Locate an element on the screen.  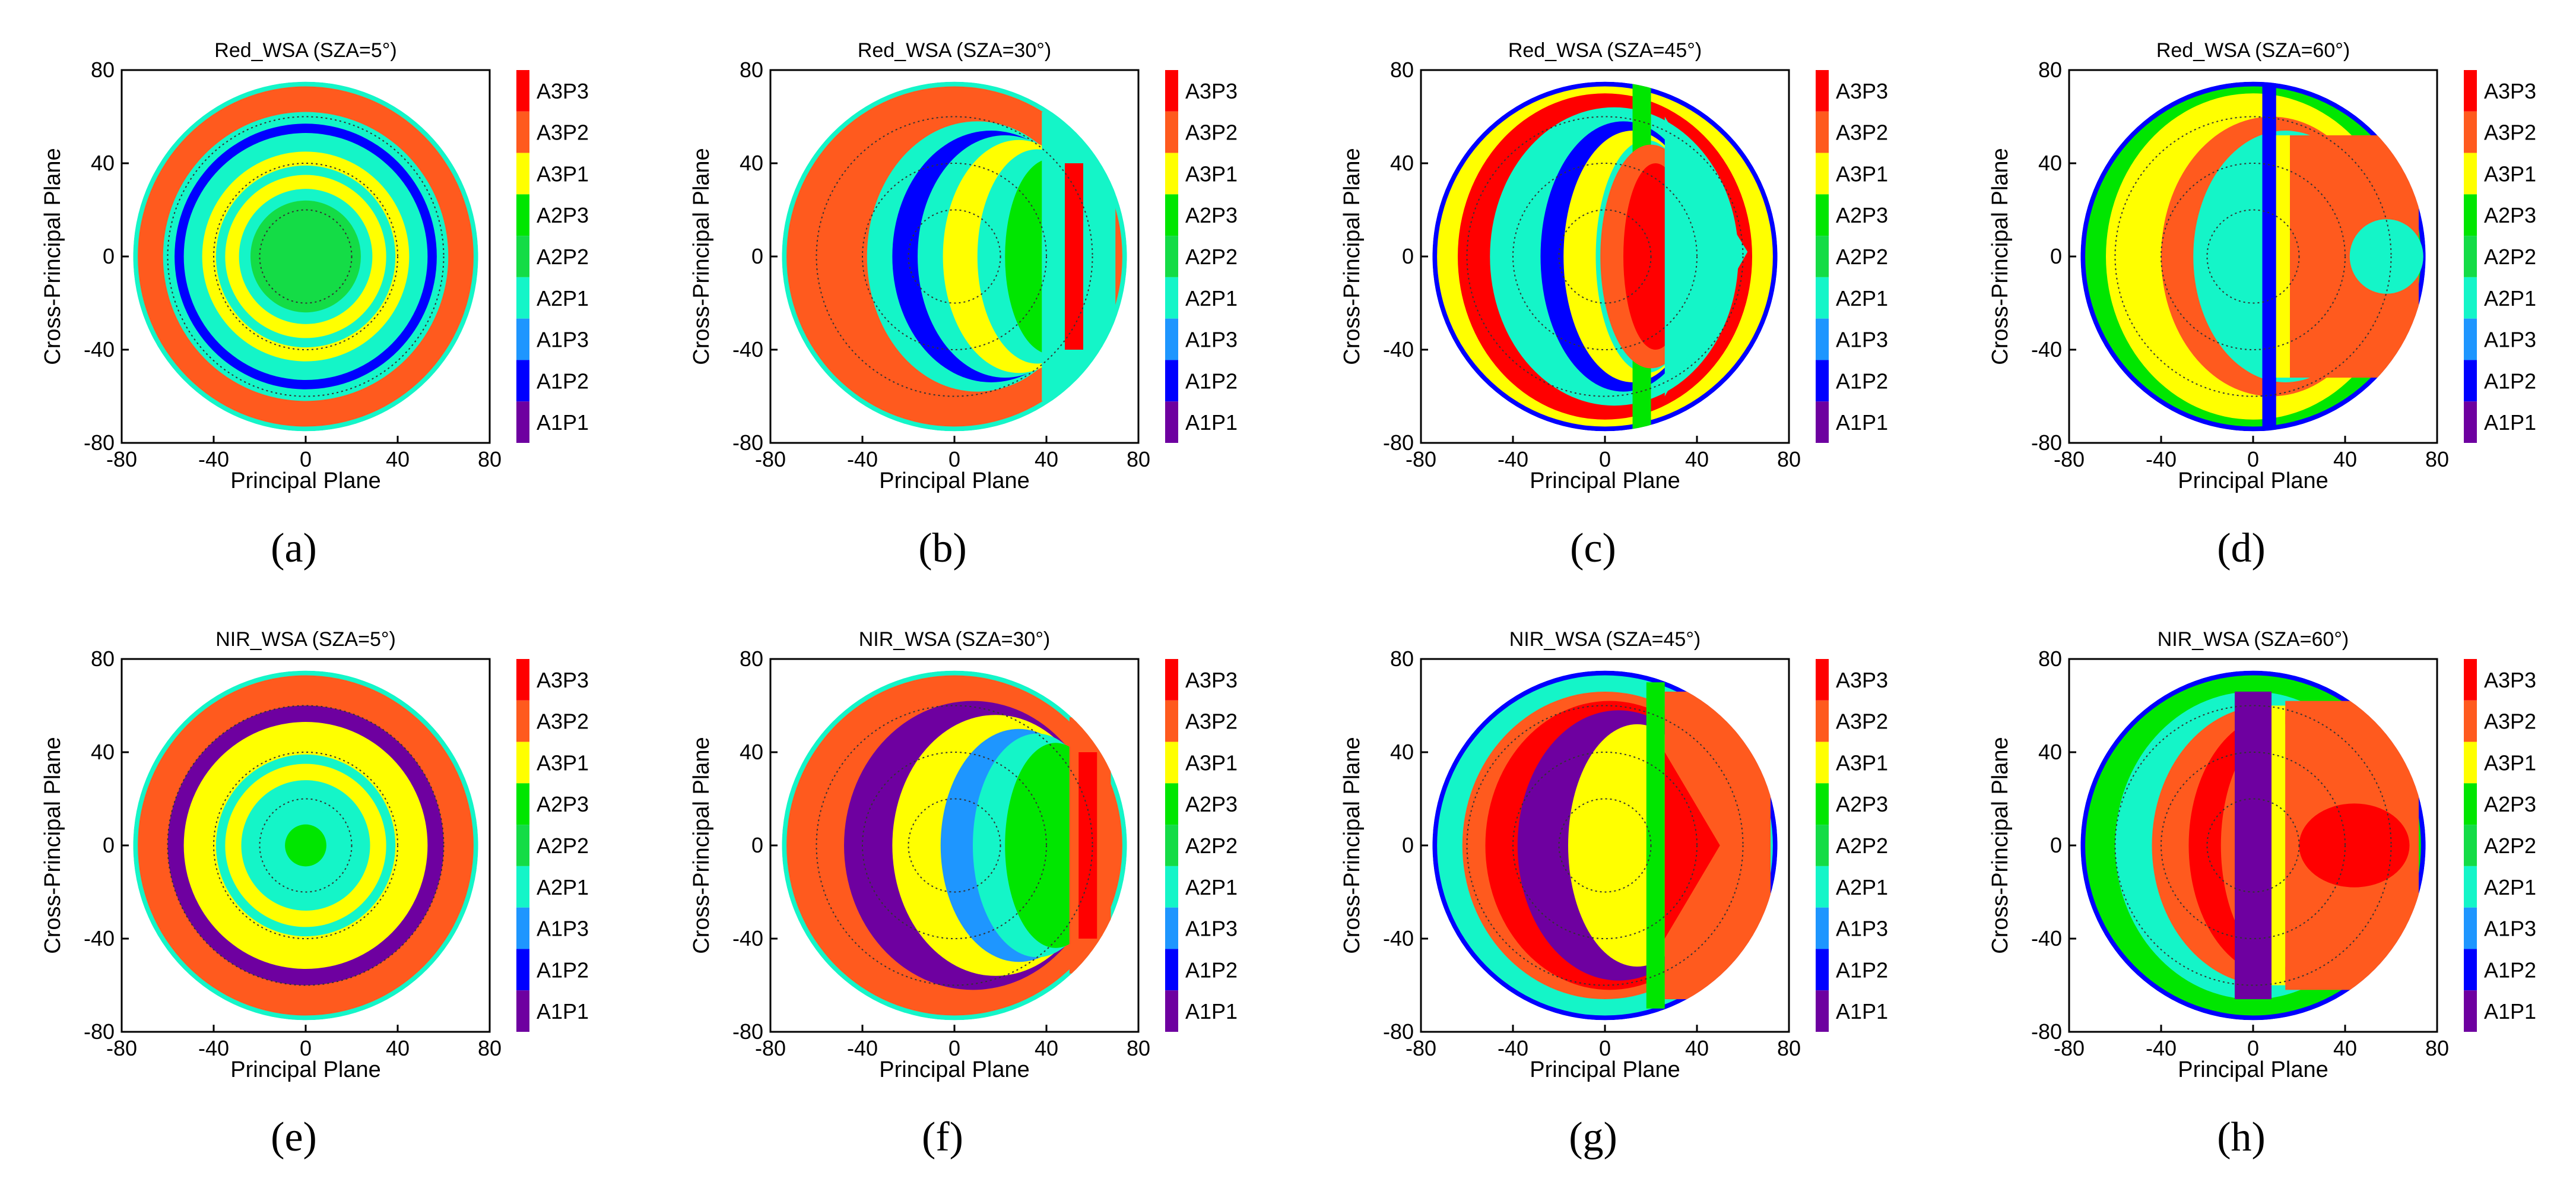
x-tick-label: -40 is located at coordinates (862, 1048).